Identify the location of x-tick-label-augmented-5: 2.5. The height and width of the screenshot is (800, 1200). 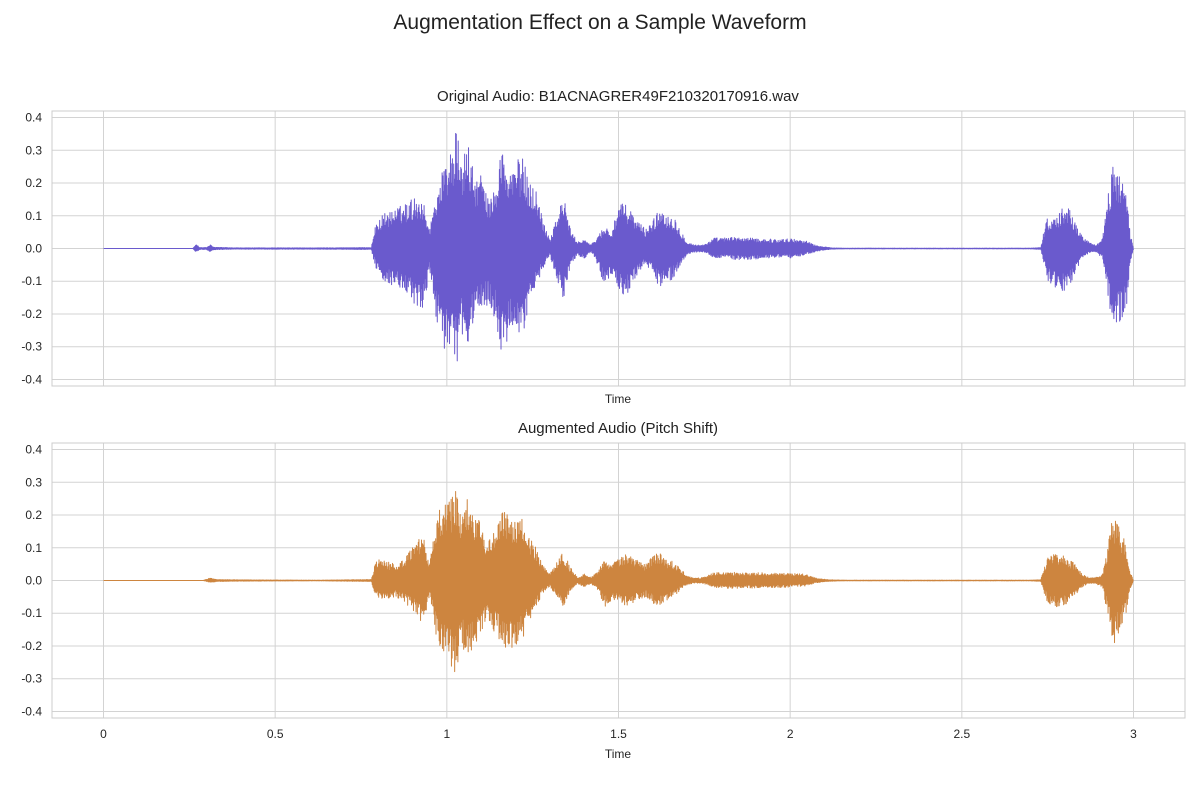
(961, 734).